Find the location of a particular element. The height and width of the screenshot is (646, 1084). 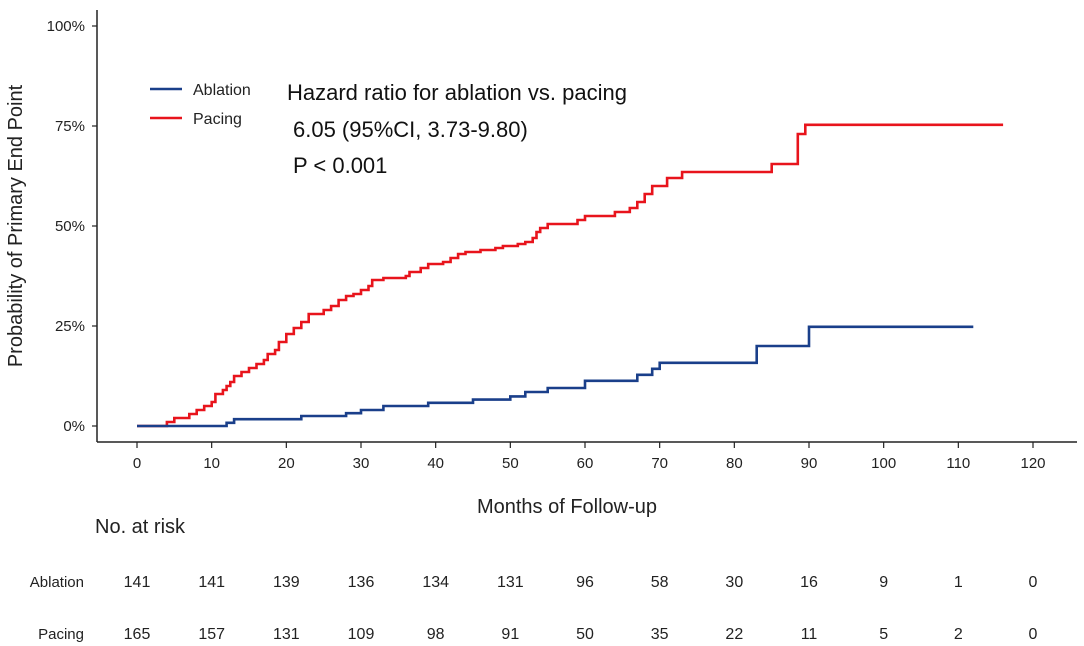

risk-cell: 16 is located at coordinates (809, 582).